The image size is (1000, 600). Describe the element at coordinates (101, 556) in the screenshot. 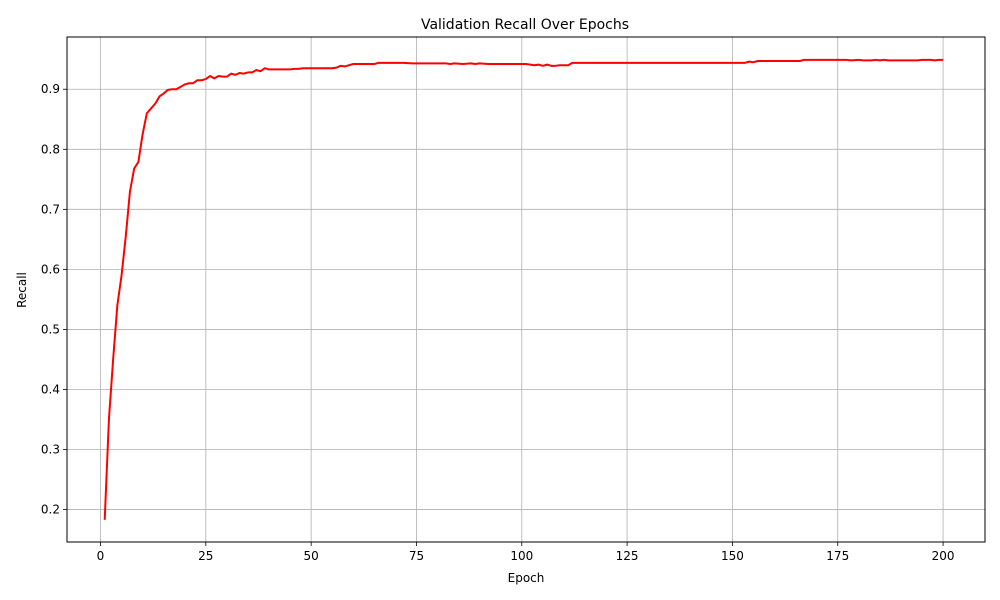

I see `x-tick-label: 0` at that location.